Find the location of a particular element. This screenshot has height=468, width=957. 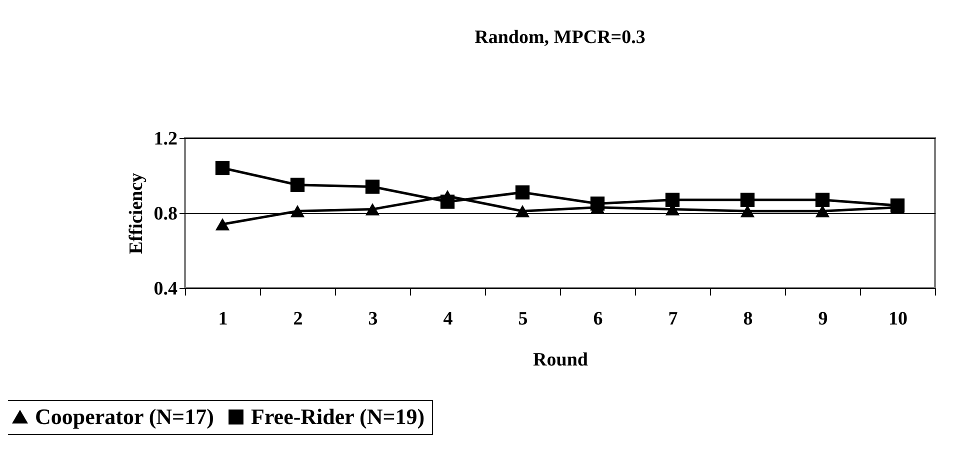

x-tick-label: 4 is located at coordinates (448, 319).